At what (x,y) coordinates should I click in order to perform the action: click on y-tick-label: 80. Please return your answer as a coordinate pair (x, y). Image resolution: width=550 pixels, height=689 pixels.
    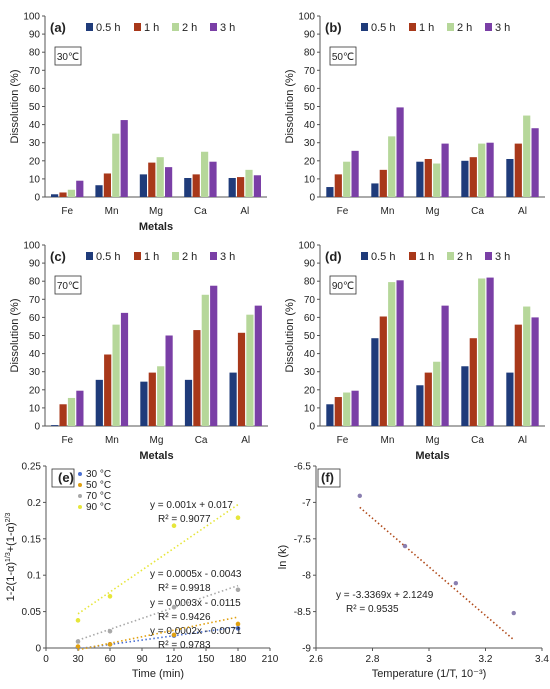
    Looking at the image, I should click on (310, 53).